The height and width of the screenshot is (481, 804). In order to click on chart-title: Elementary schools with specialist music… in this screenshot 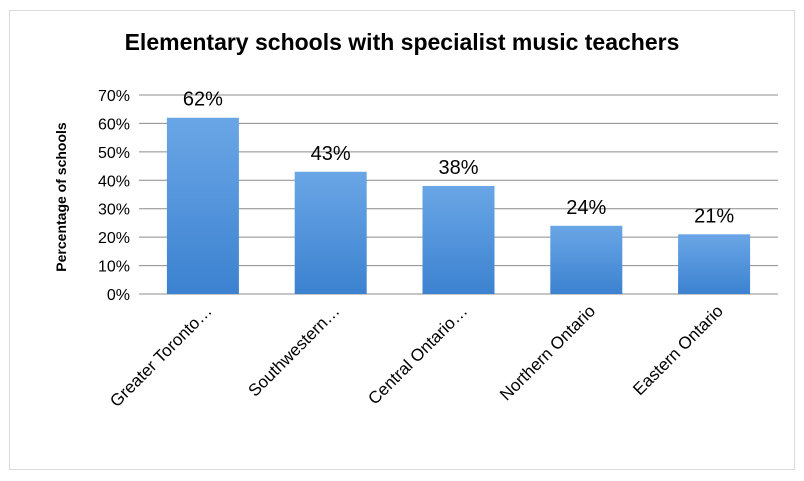, I will do `click(402, 42)`.